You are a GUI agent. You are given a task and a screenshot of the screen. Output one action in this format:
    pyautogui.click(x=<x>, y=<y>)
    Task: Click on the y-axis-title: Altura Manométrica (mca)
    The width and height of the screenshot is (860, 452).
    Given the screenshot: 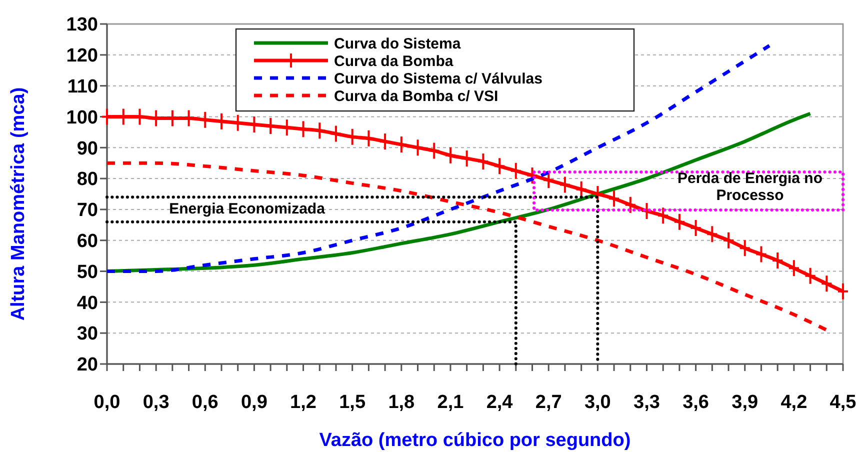 What is the action you would take?
    pyautogui.click(x=18, y=204)
    